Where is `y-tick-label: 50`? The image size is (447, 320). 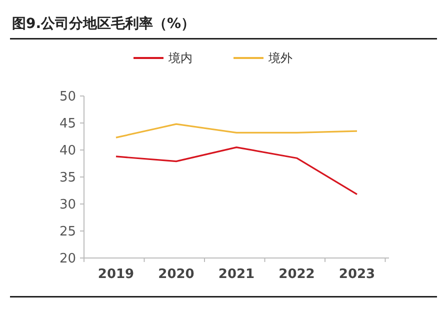 y-tick-label: 50 is located at coordinates (67, 97).